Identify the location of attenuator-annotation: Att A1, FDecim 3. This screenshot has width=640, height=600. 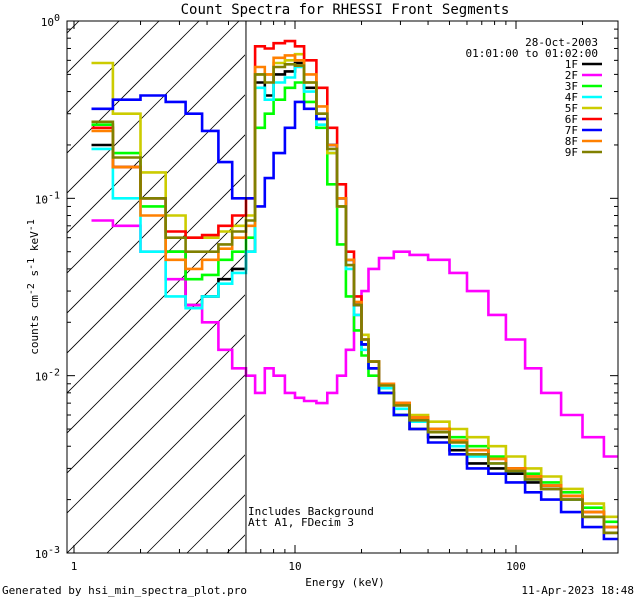
(301, 522).